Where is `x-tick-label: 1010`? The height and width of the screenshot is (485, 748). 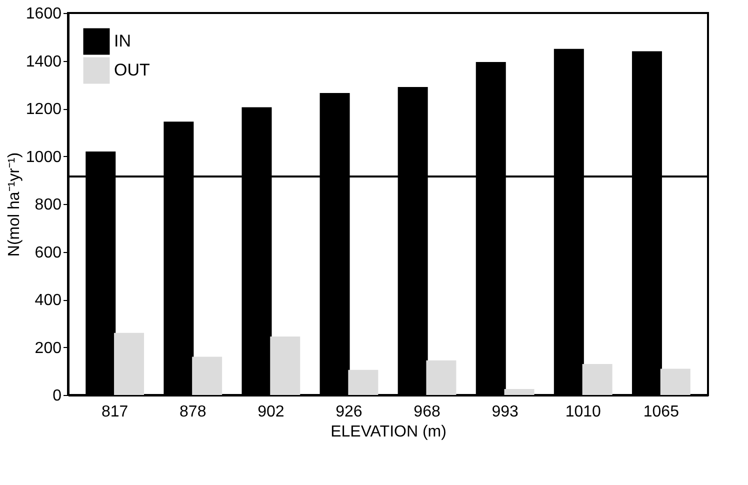 x-tick-label: 1010 is located at coordinates (583, 412).